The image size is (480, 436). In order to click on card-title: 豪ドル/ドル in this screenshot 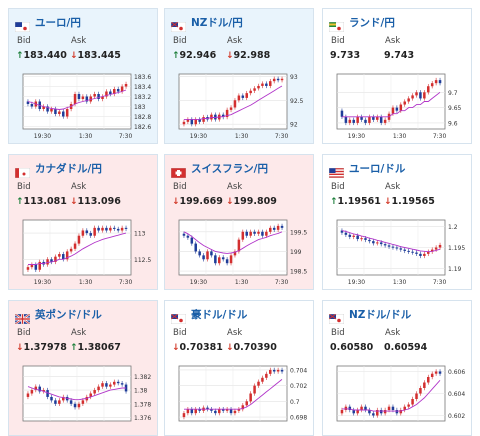, I will do `click(209, 316)`.